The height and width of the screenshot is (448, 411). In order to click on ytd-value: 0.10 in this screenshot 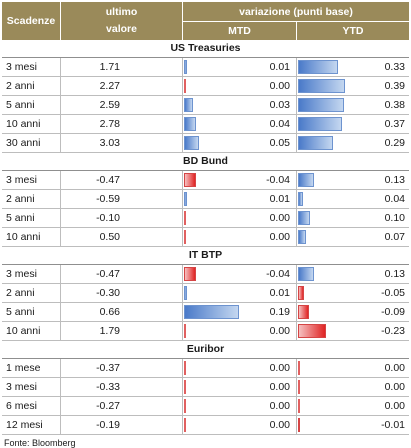, I will do `click(394, 218)`.